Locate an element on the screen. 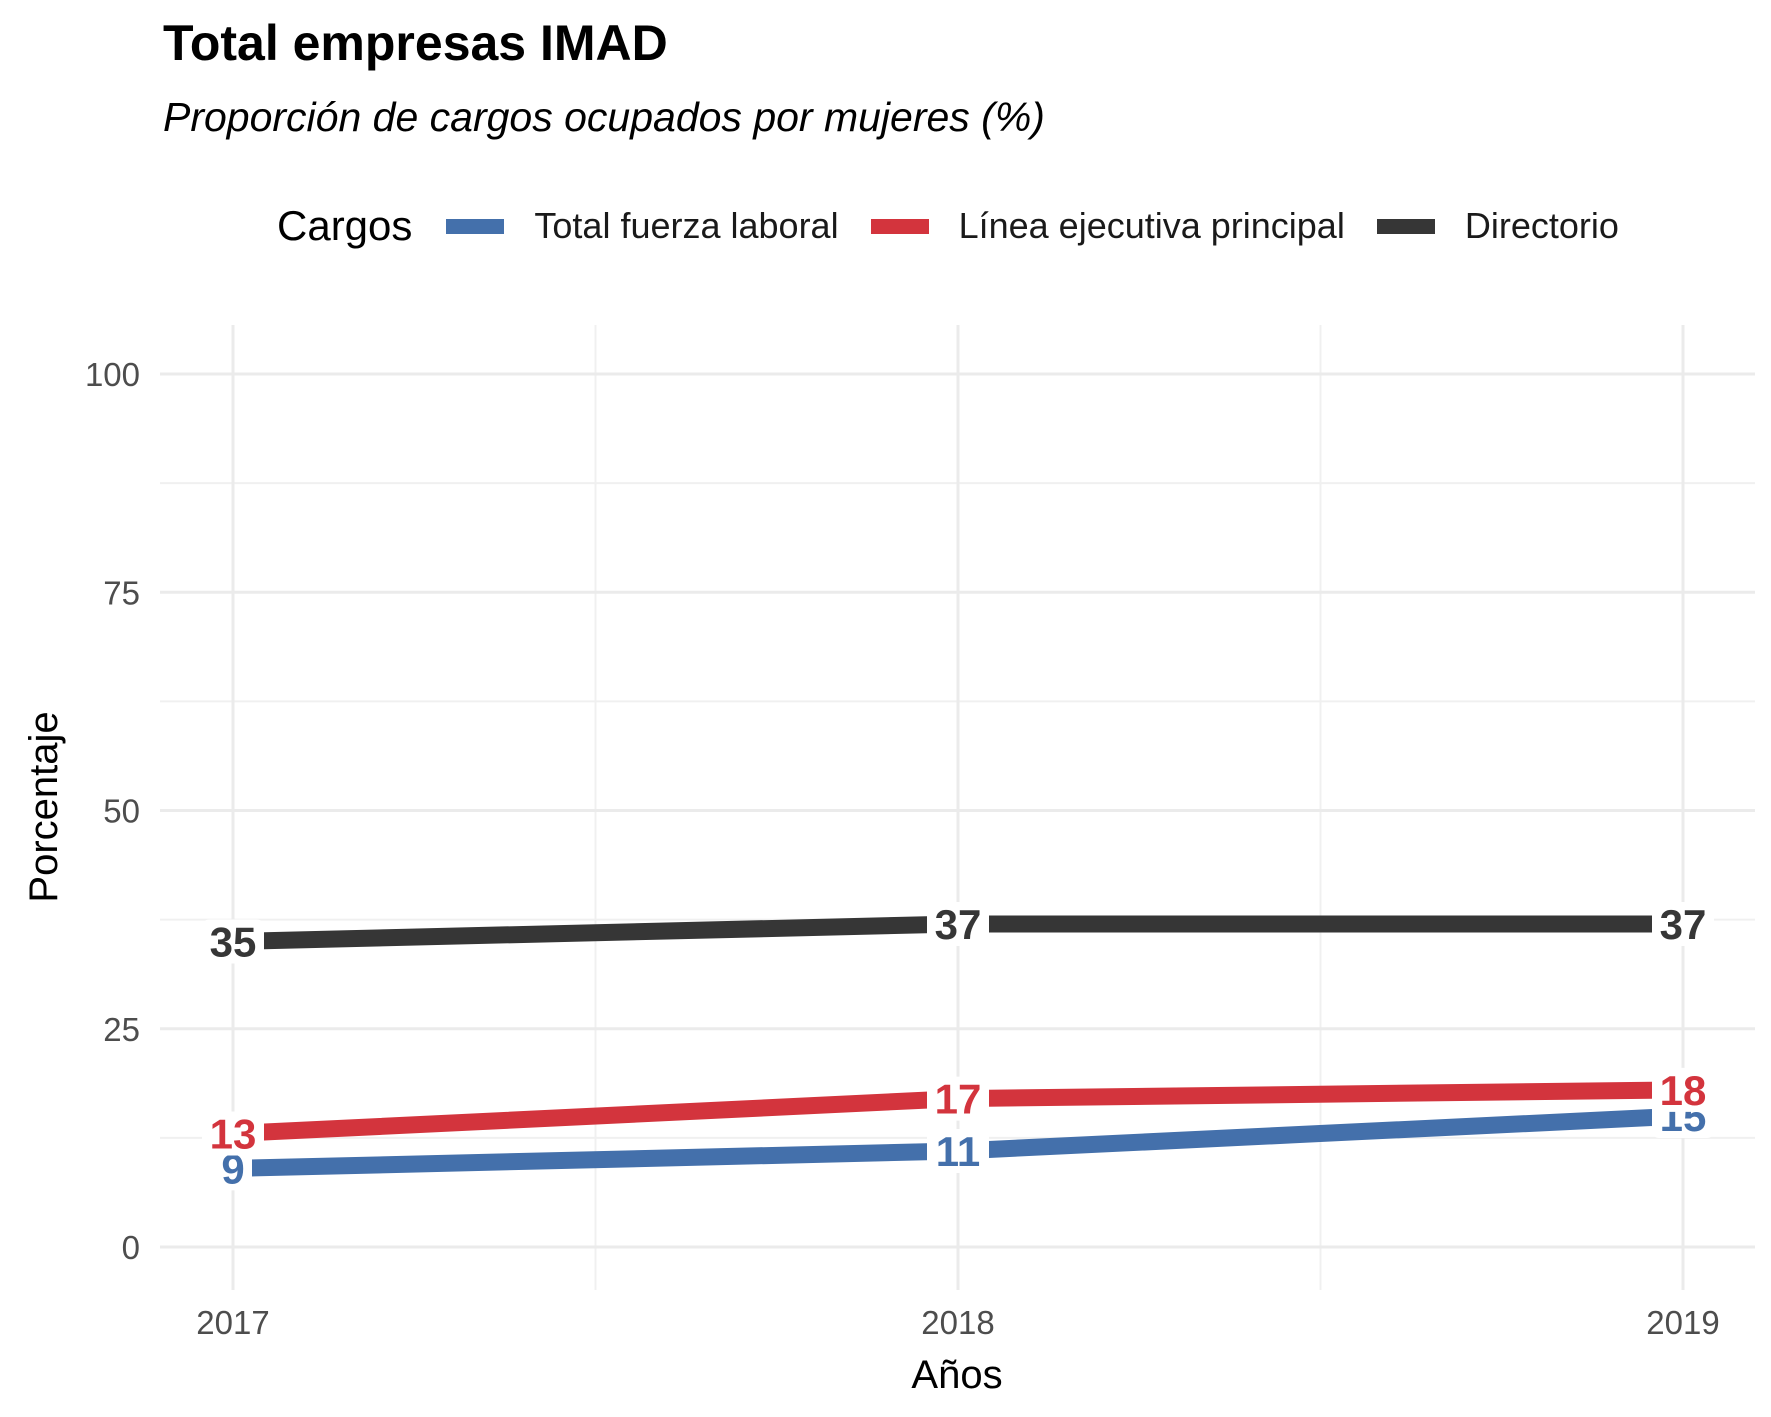  legend-key-directorio is located at coordinates (1405, 226).